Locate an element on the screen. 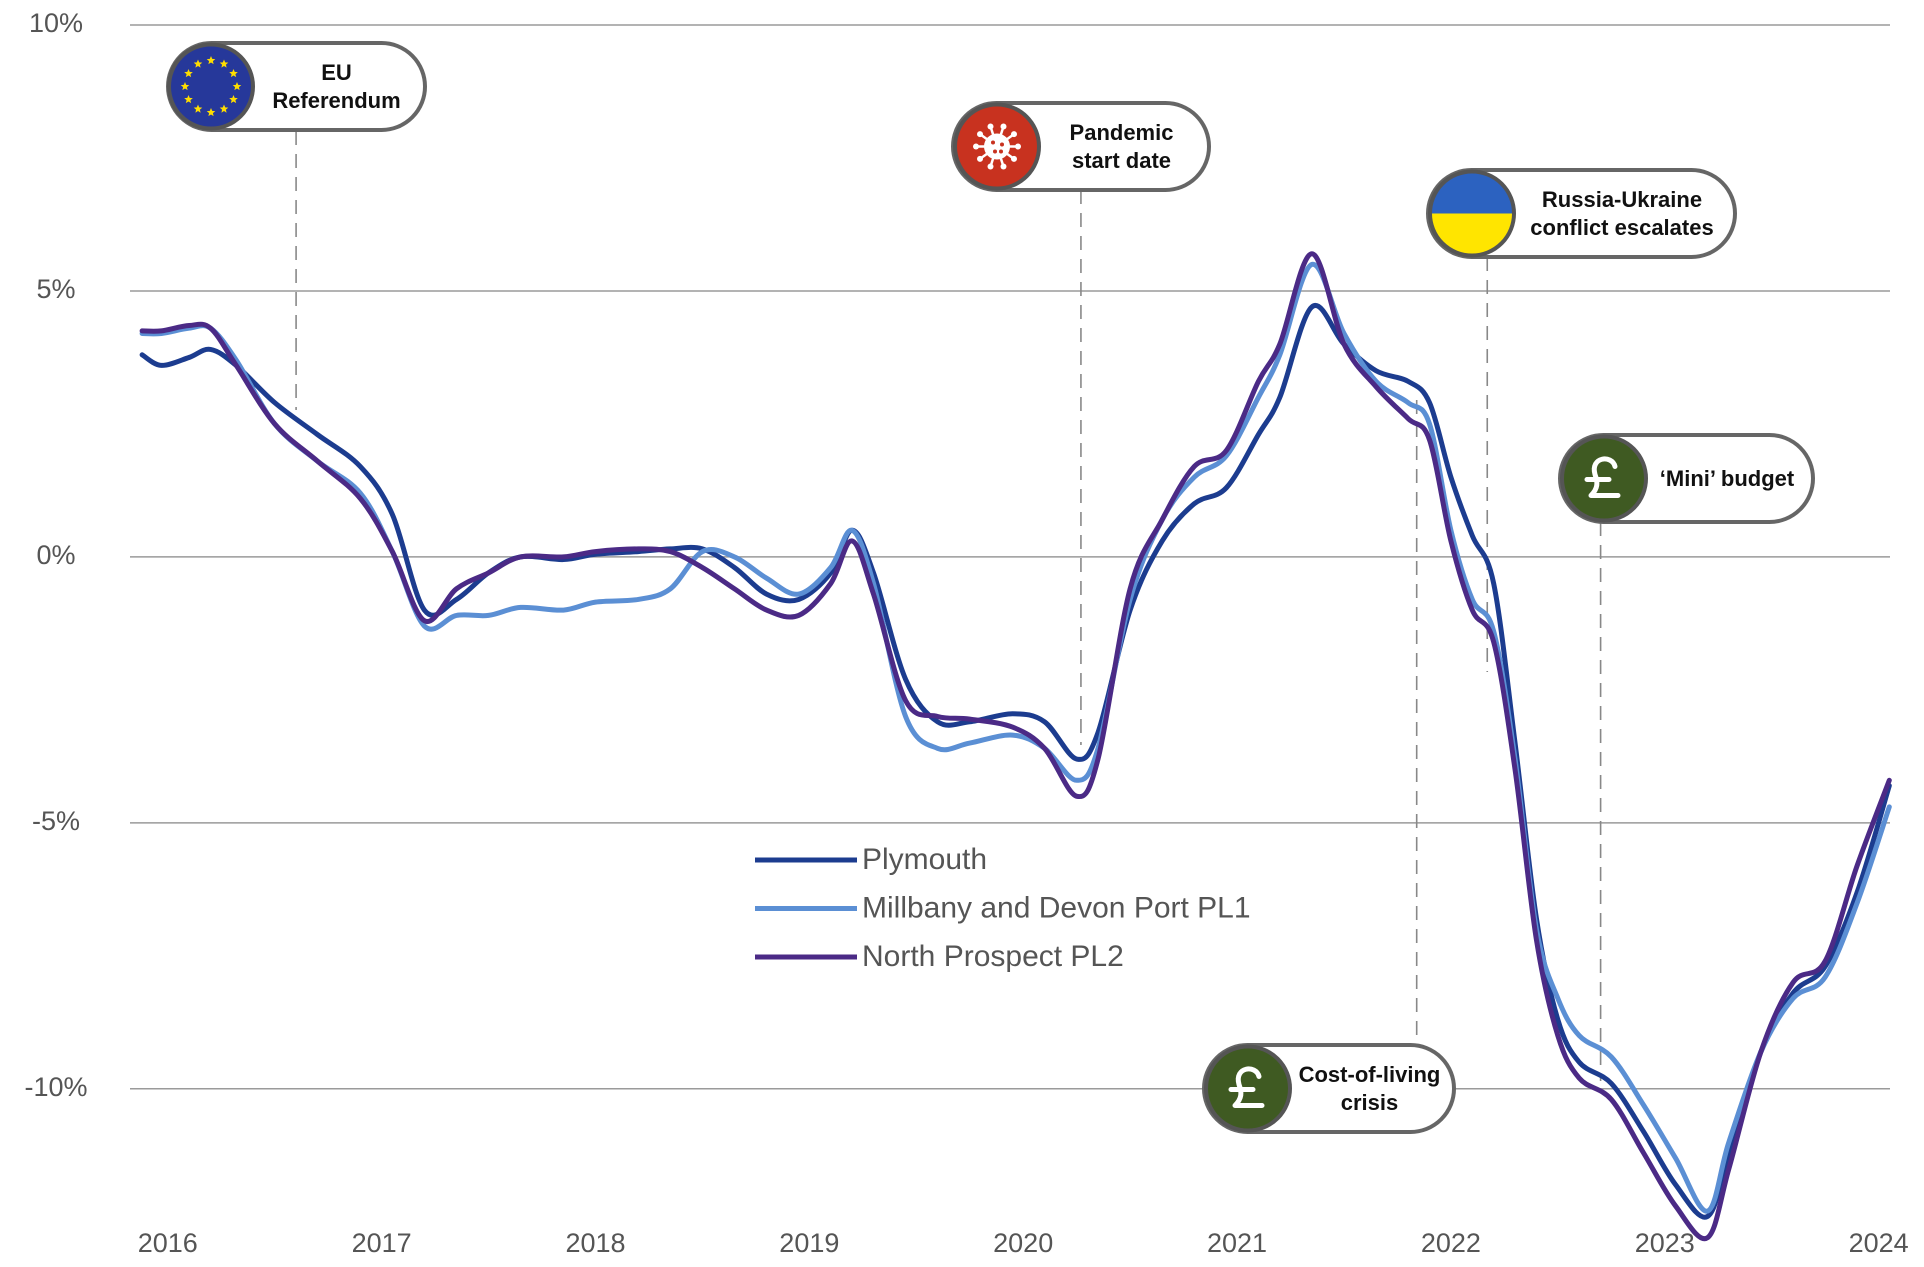  x-tick-label: 2022 is located at coordinates (1451, 1243).